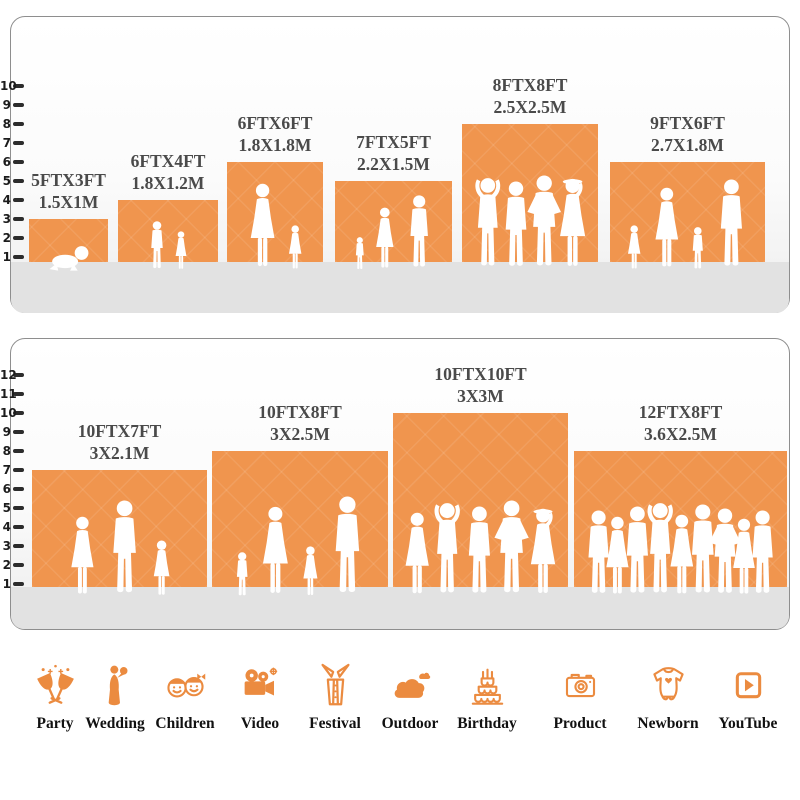 The height and width of the screenshot is (800, 800). What do you see at coordinates (275, 144) in the screenshot?
I see `size-meters: 1.8X1.8M` at bounding box center [275, 144].